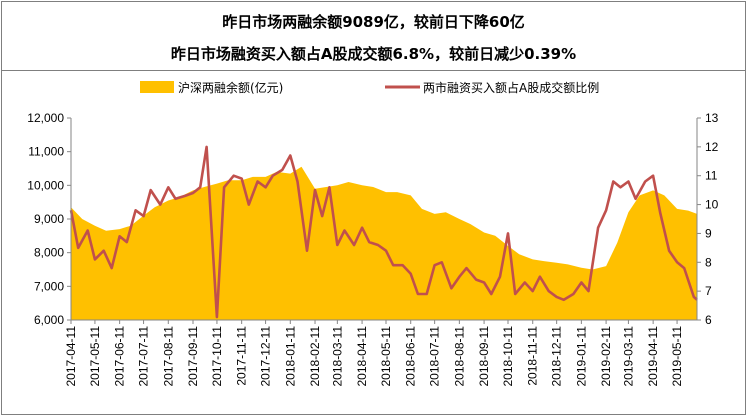  What do you see at coordinates (193, 356) in the screenshot?
I see `x-tick-label: 2017-09-11` at bounding box center [193, 356].